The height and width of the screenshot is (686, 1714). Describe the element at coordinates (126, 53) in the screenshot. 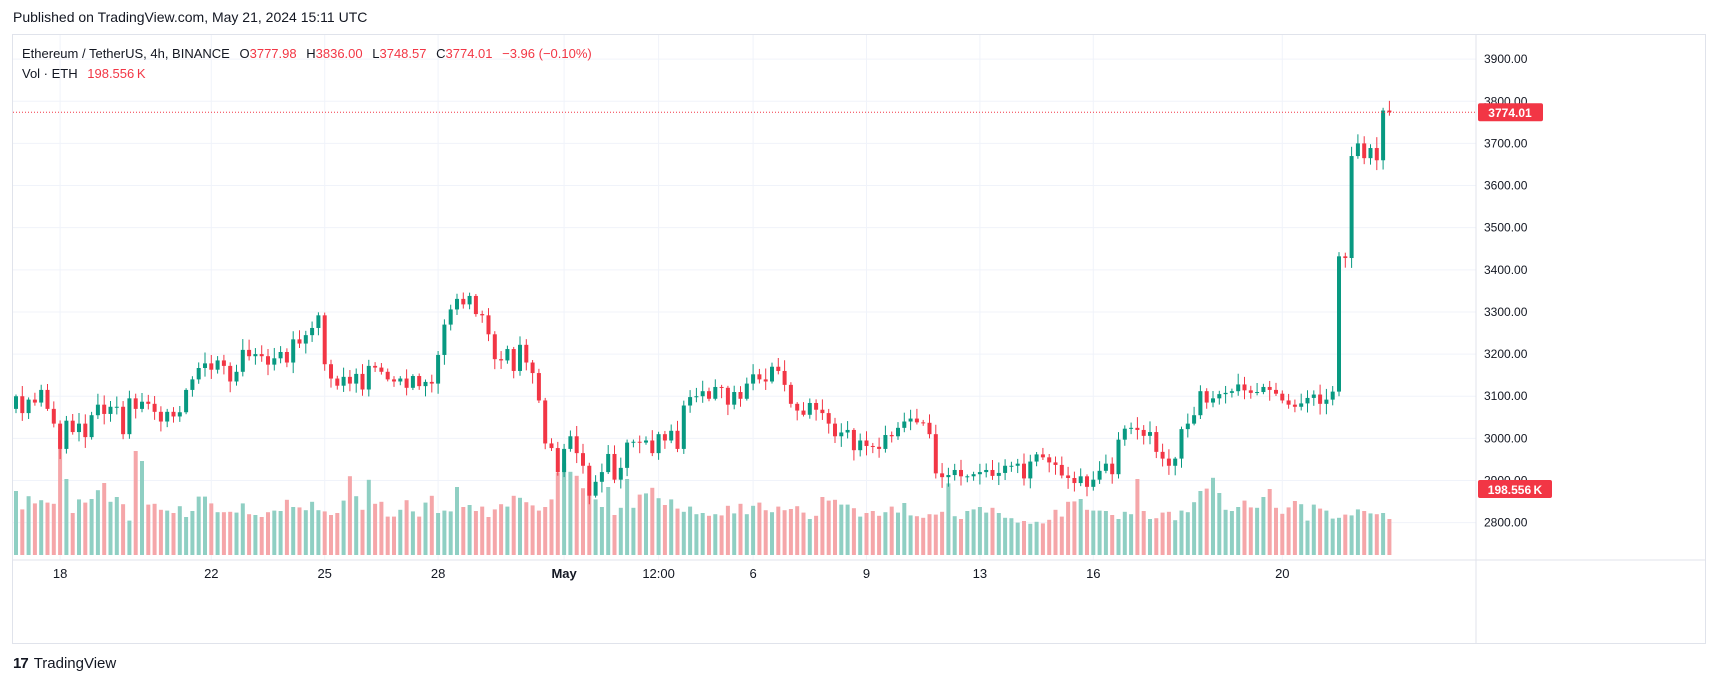

I see `symbol-label: Ethereum / TetherUS, 4h, BINANCE` at that location.